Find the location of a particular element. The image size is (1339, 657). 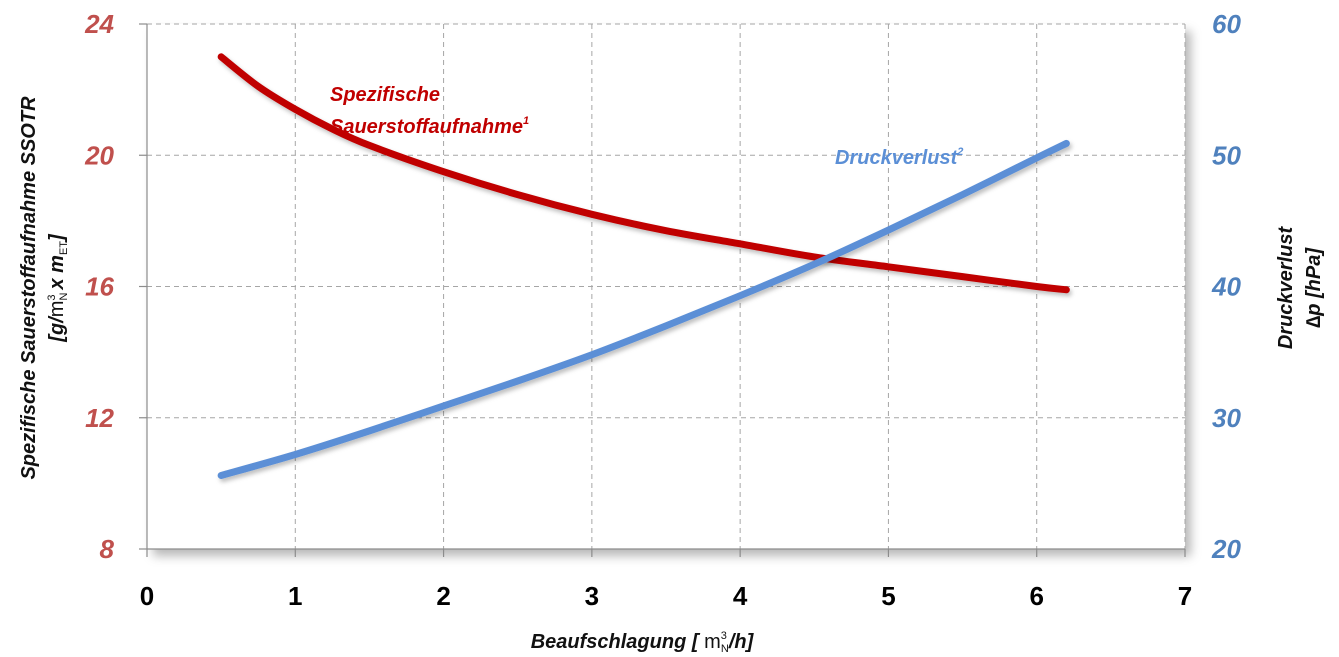

y-left-tick-label: 12 is located at coordinates (99, 418).